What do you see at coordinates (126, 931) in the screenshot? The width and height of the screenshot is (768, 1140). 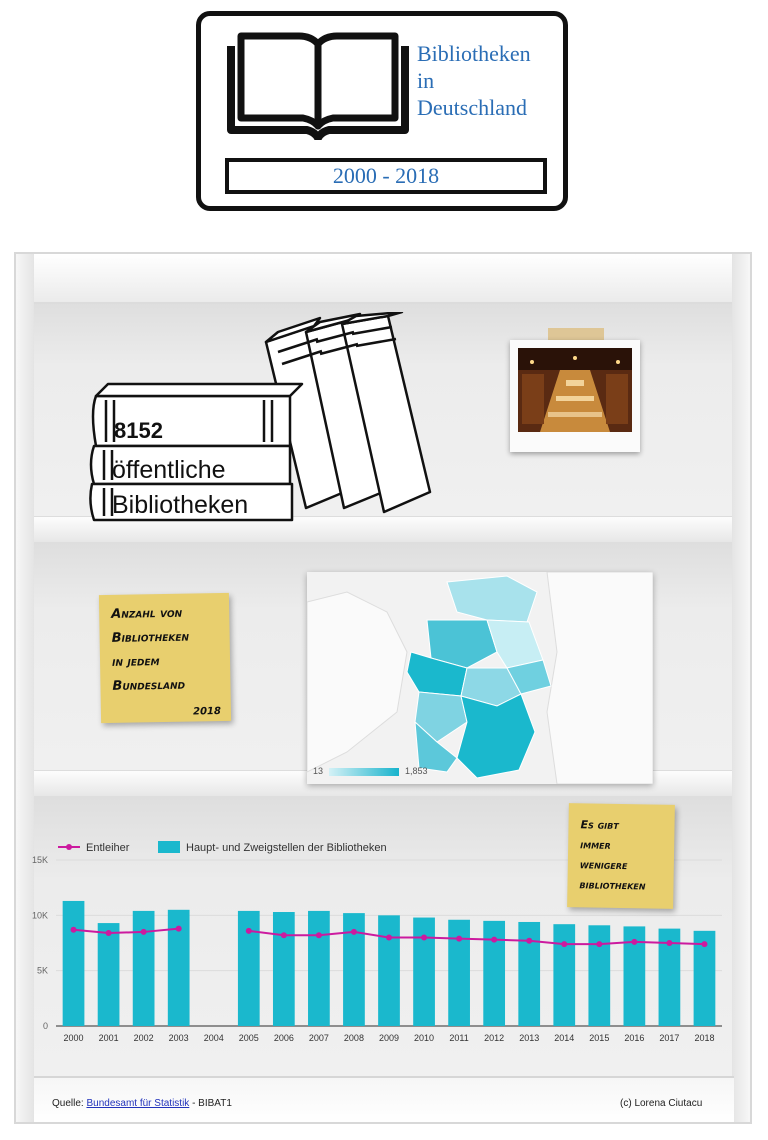 I see `entleiher-line` at bounding box center [126, 931].